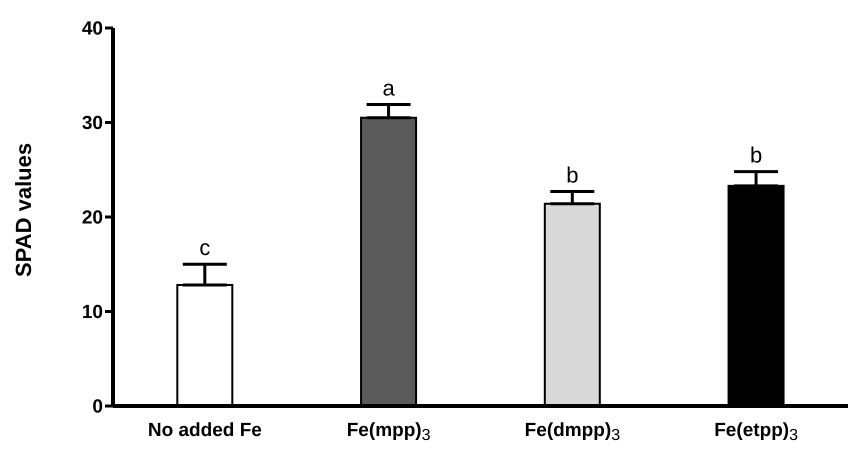 The height and width of the screenshot is (464, 866). What do you see at coordinates (92, 29) in the screenshot?
I see `y-tick-label: 40` at bounding box center [92, 29].